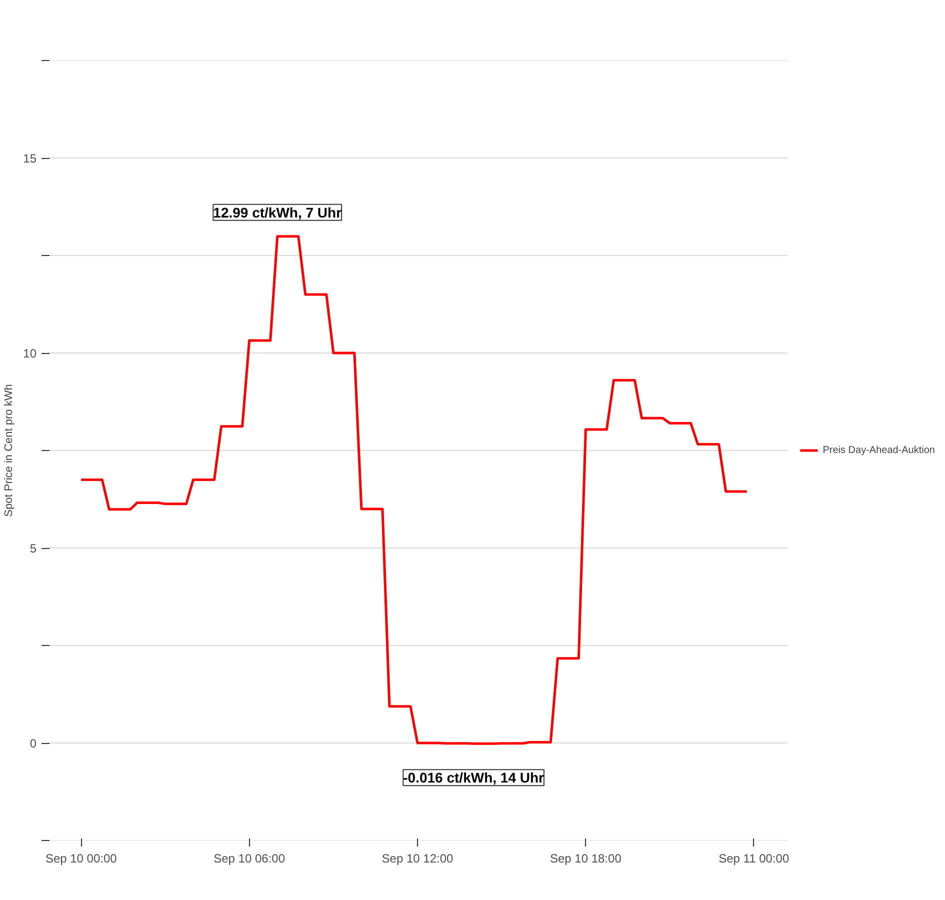  I want to click on x-tick-label: Sep 10 00:00, so click(81, 859).